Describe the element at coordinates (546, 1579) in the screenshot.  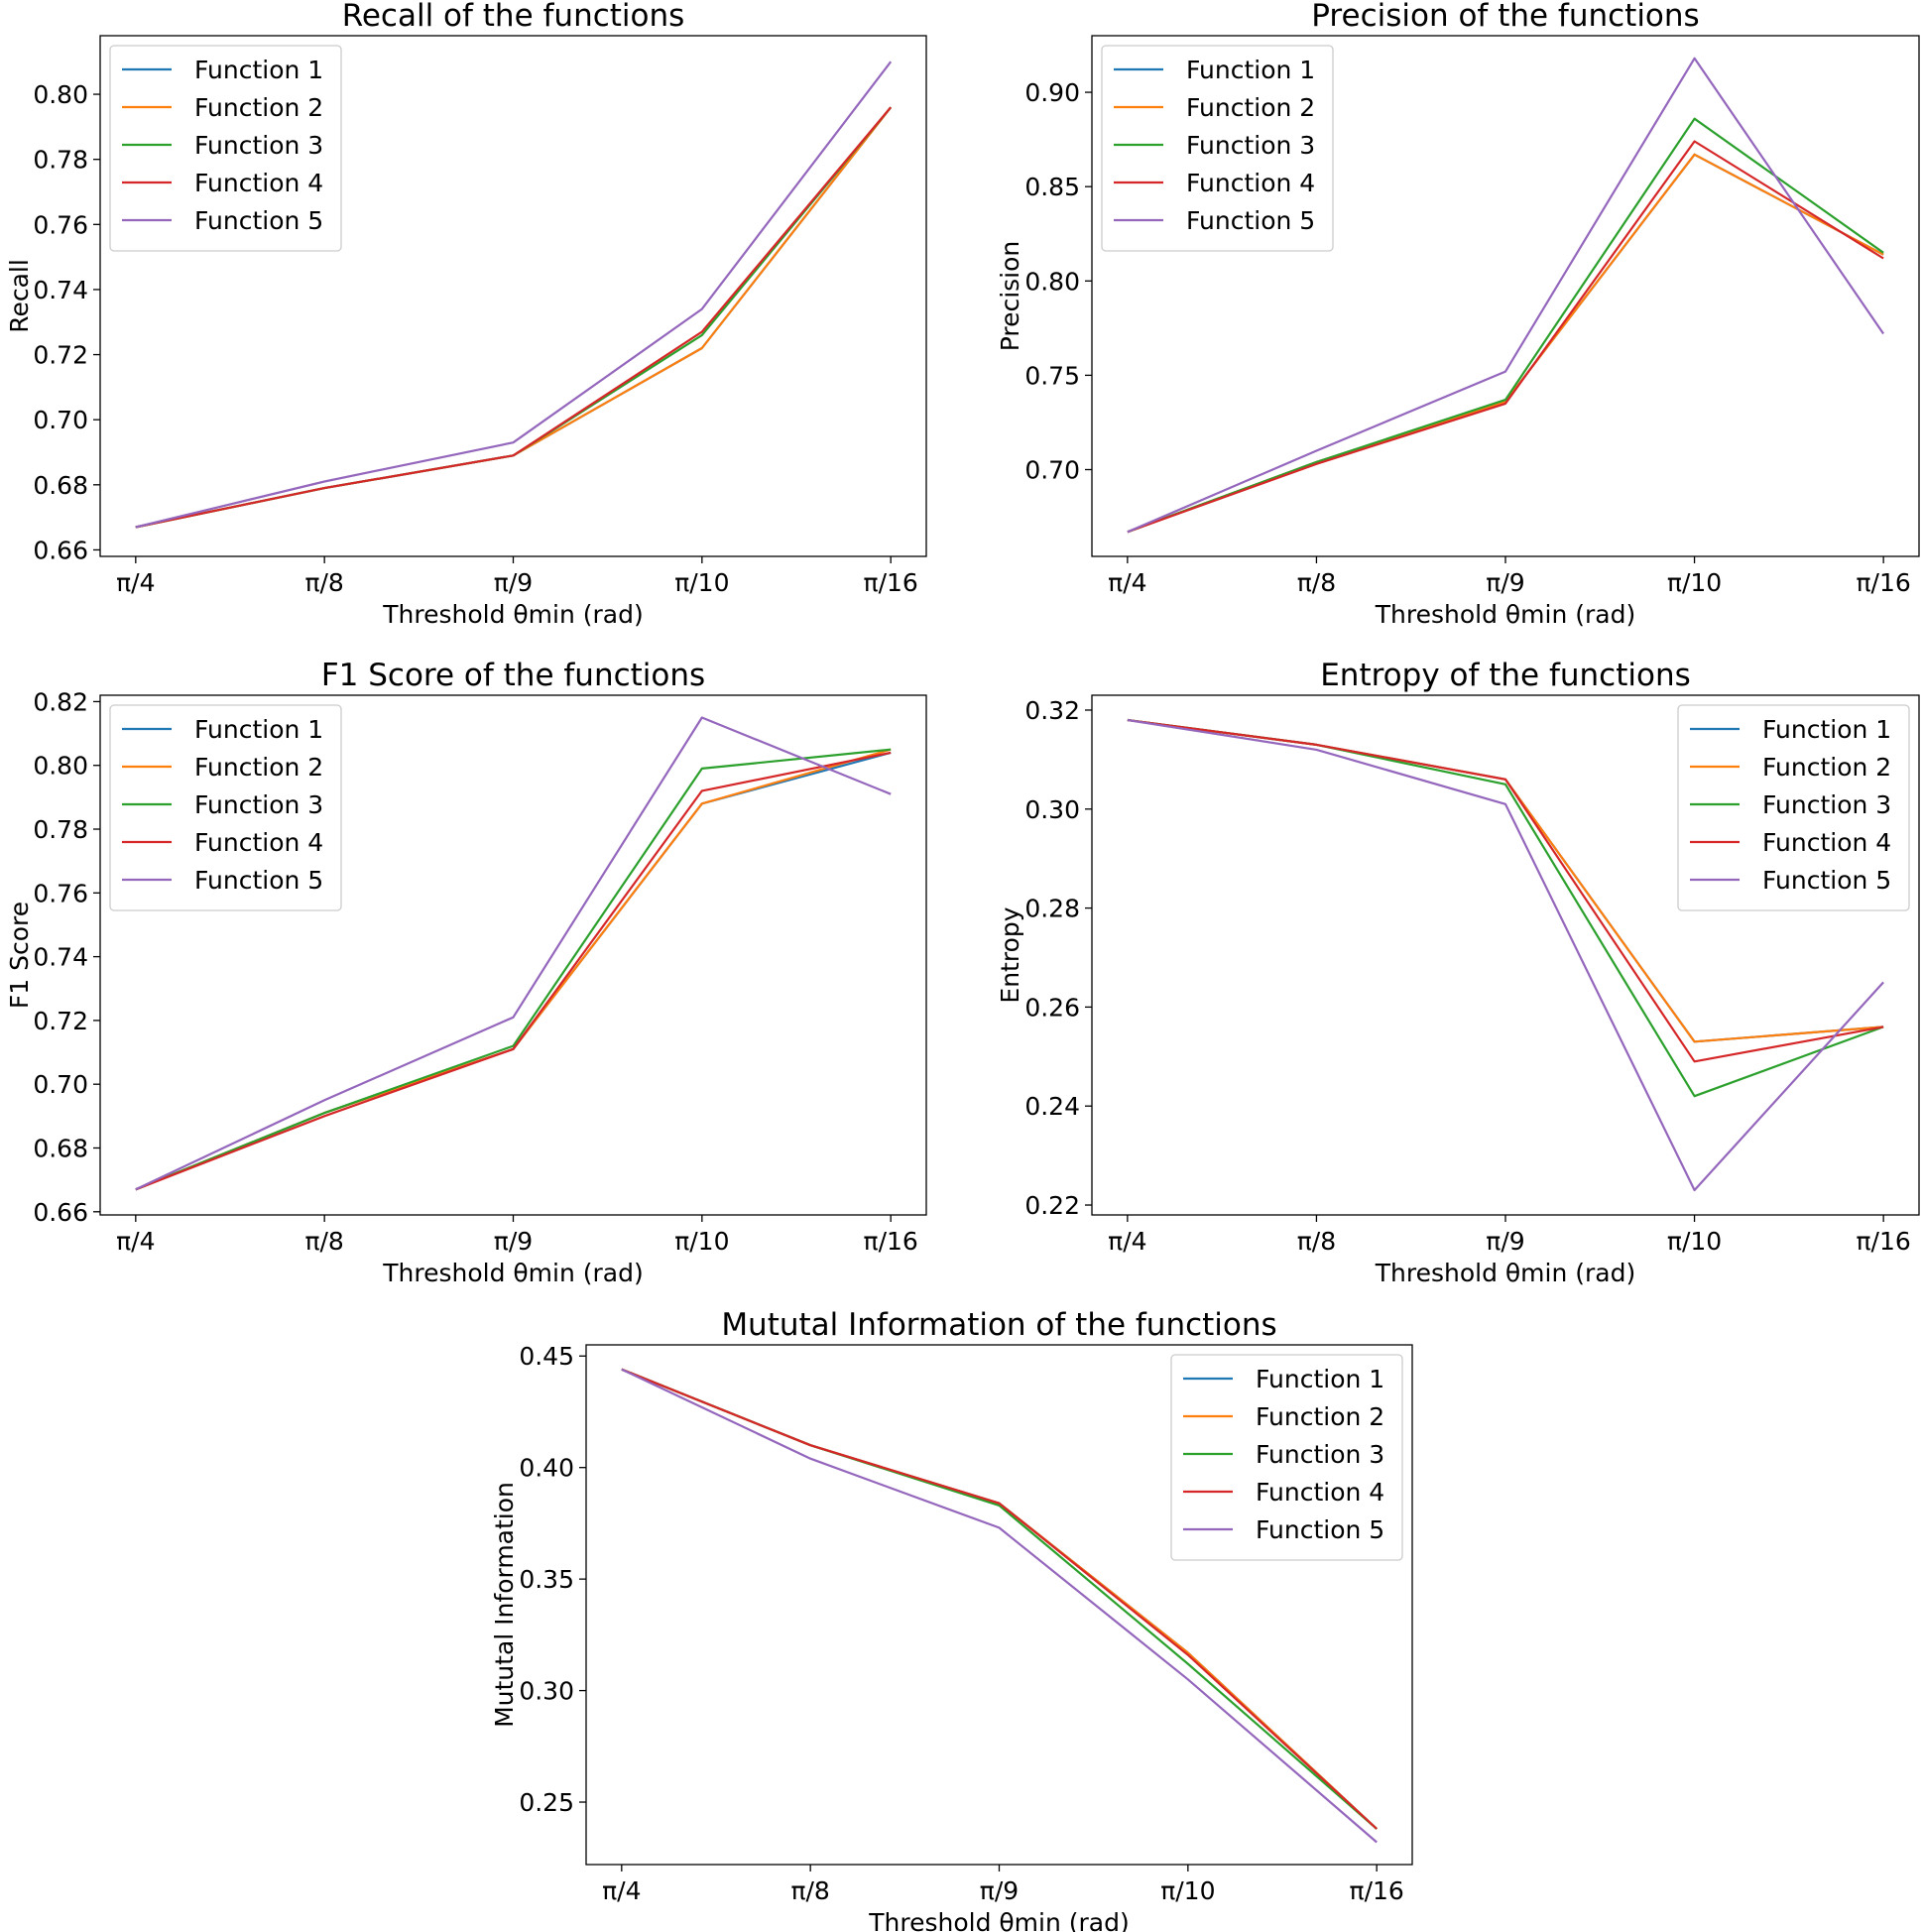
I see `y-tick-label: 0.35` at that location.